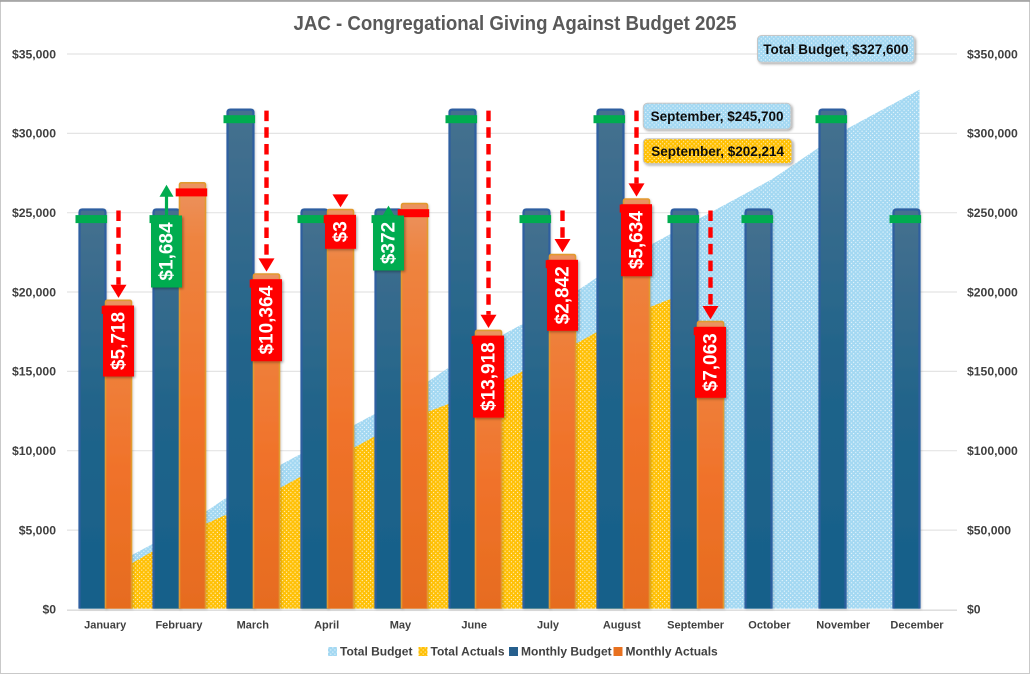  Describe the element at coordinates (843, 626) in the screenshot. I see `svg-text: November` at that location.